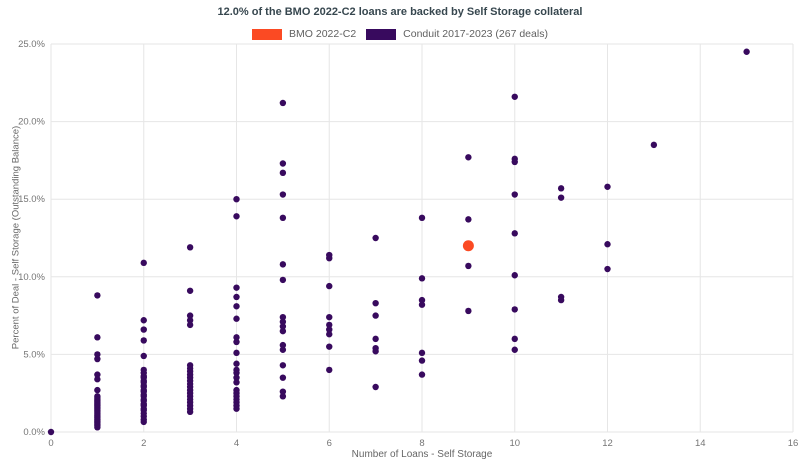  Describe the element at coordinates (329, 443) in the screenshot. I see `x-tick-label: 6` at that location.